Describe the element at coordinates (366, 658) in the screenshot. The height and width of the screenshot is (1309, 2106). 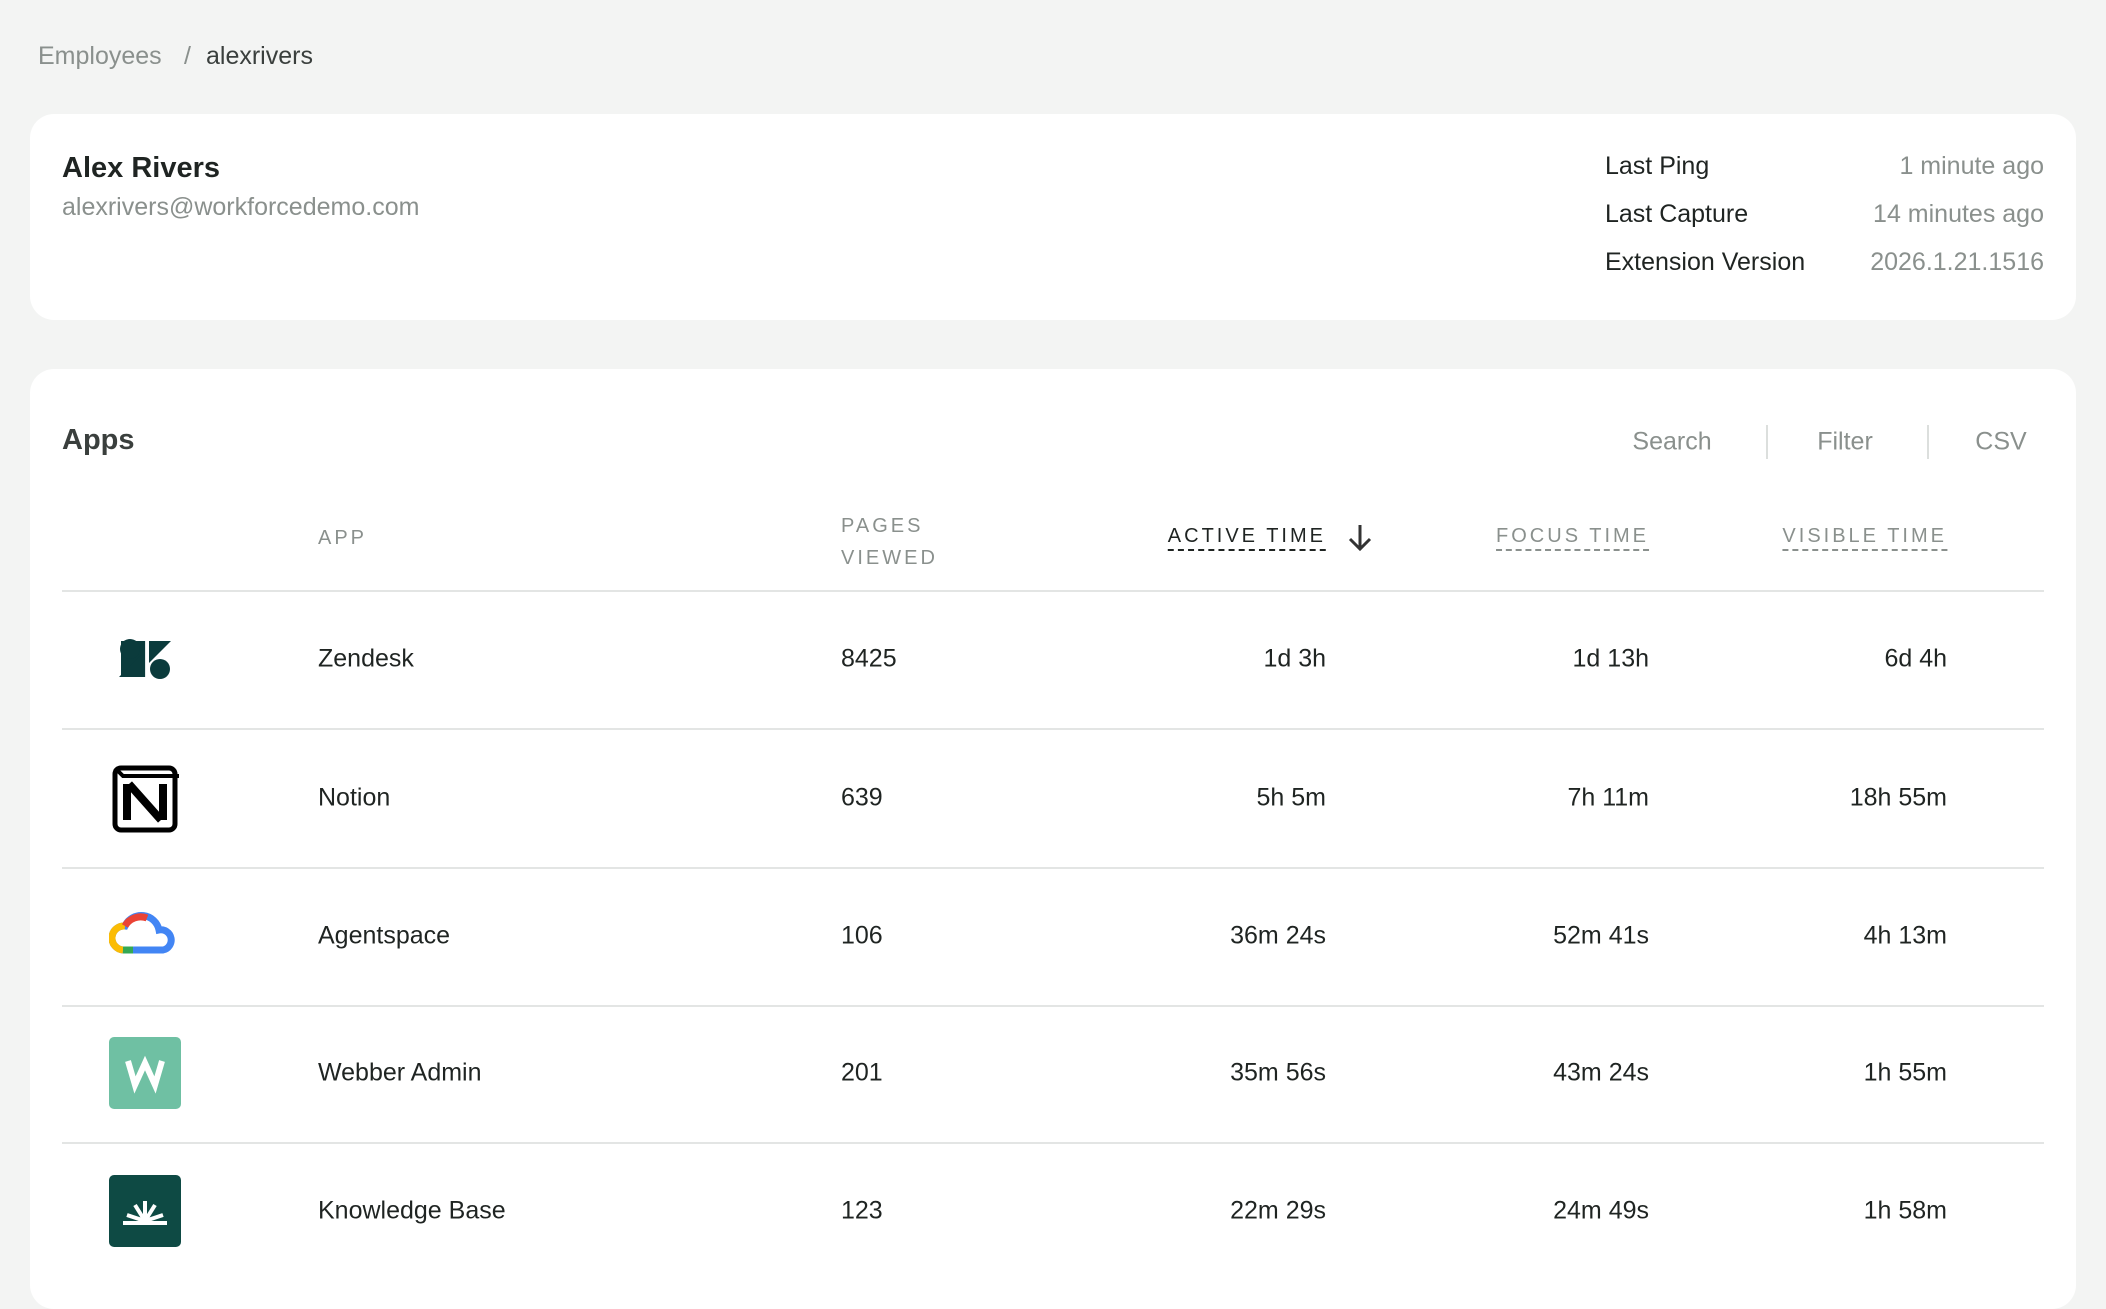
I see `app-name: Zendesk` at that location.